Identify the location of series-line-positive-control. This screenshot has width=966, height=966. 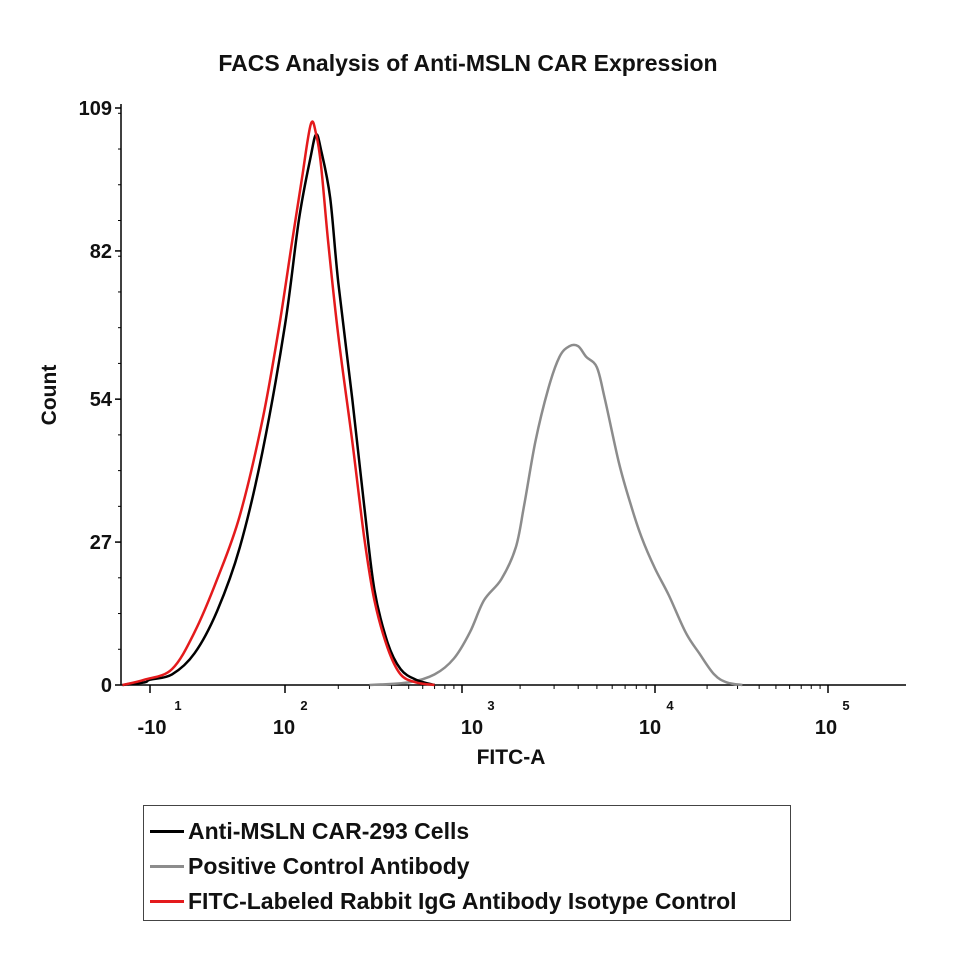
(556, 515).